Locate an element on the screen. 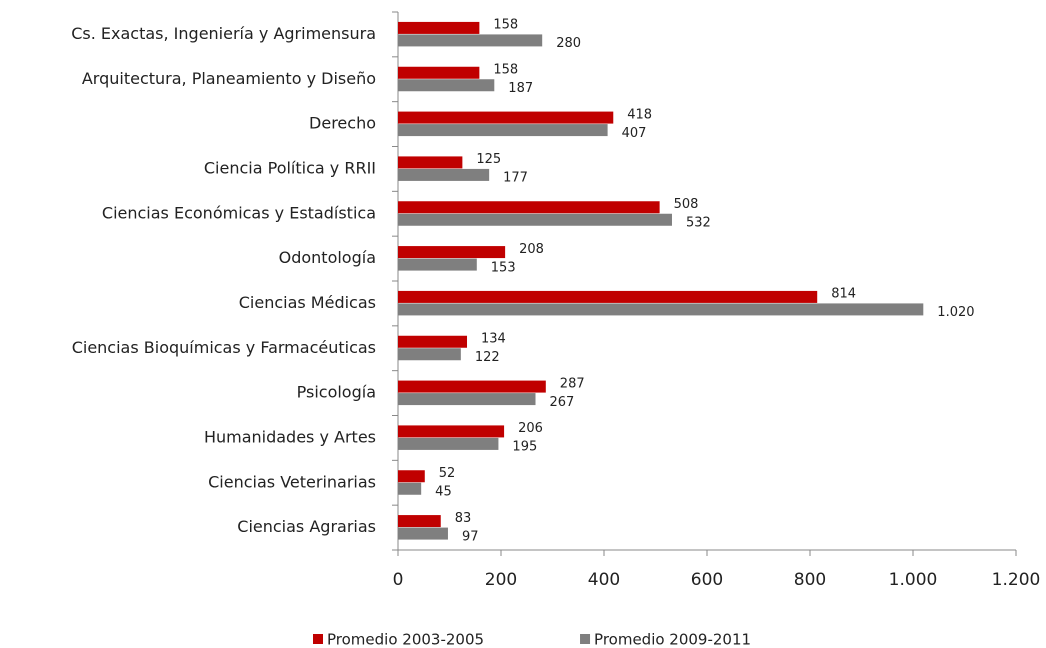  value-label: 267 is located at coordinates (562, 402).